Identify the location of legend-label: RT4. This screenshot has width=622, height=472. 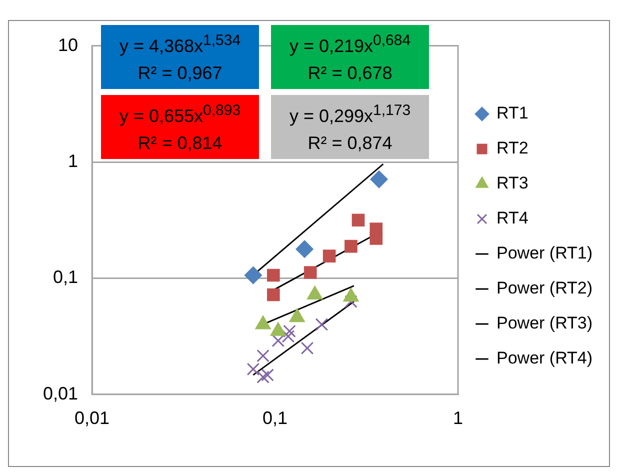
(512, 218).